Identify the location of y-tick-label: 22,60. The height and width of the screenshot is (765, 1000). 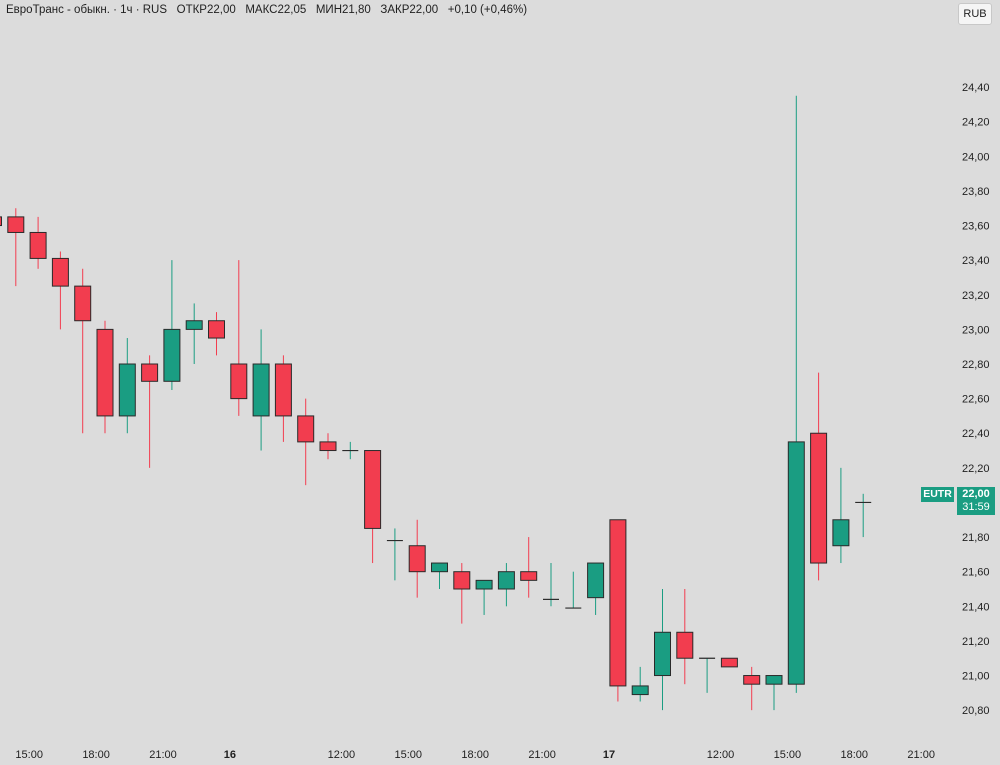
(976, 400).